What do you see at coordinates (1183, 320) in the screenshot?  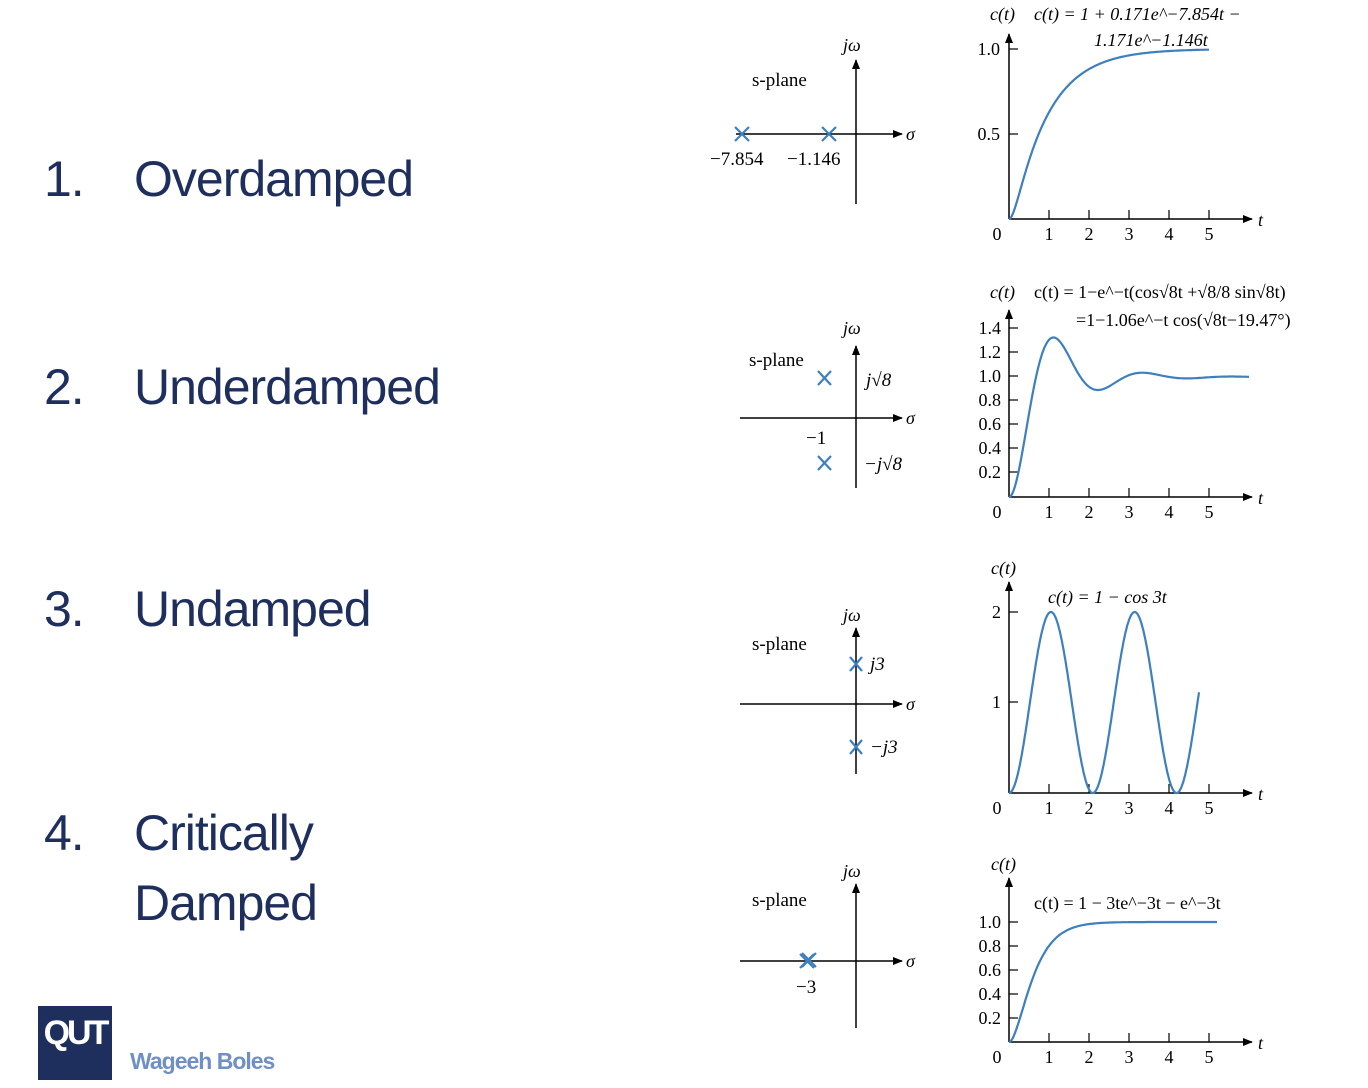 I see `equation-line2: =1−1.06e^−t cos(√8t−19.47°)` at bounding box center [1183, 320].